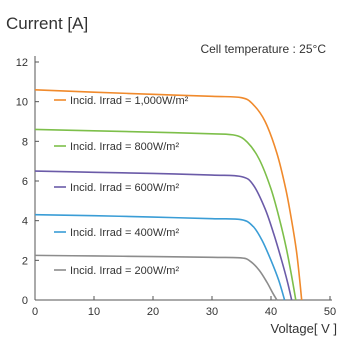  What do you see at coordinates (25, 142) in the screenshot?
I see `y-tick-label: 8` at bounding box center [25, 142].